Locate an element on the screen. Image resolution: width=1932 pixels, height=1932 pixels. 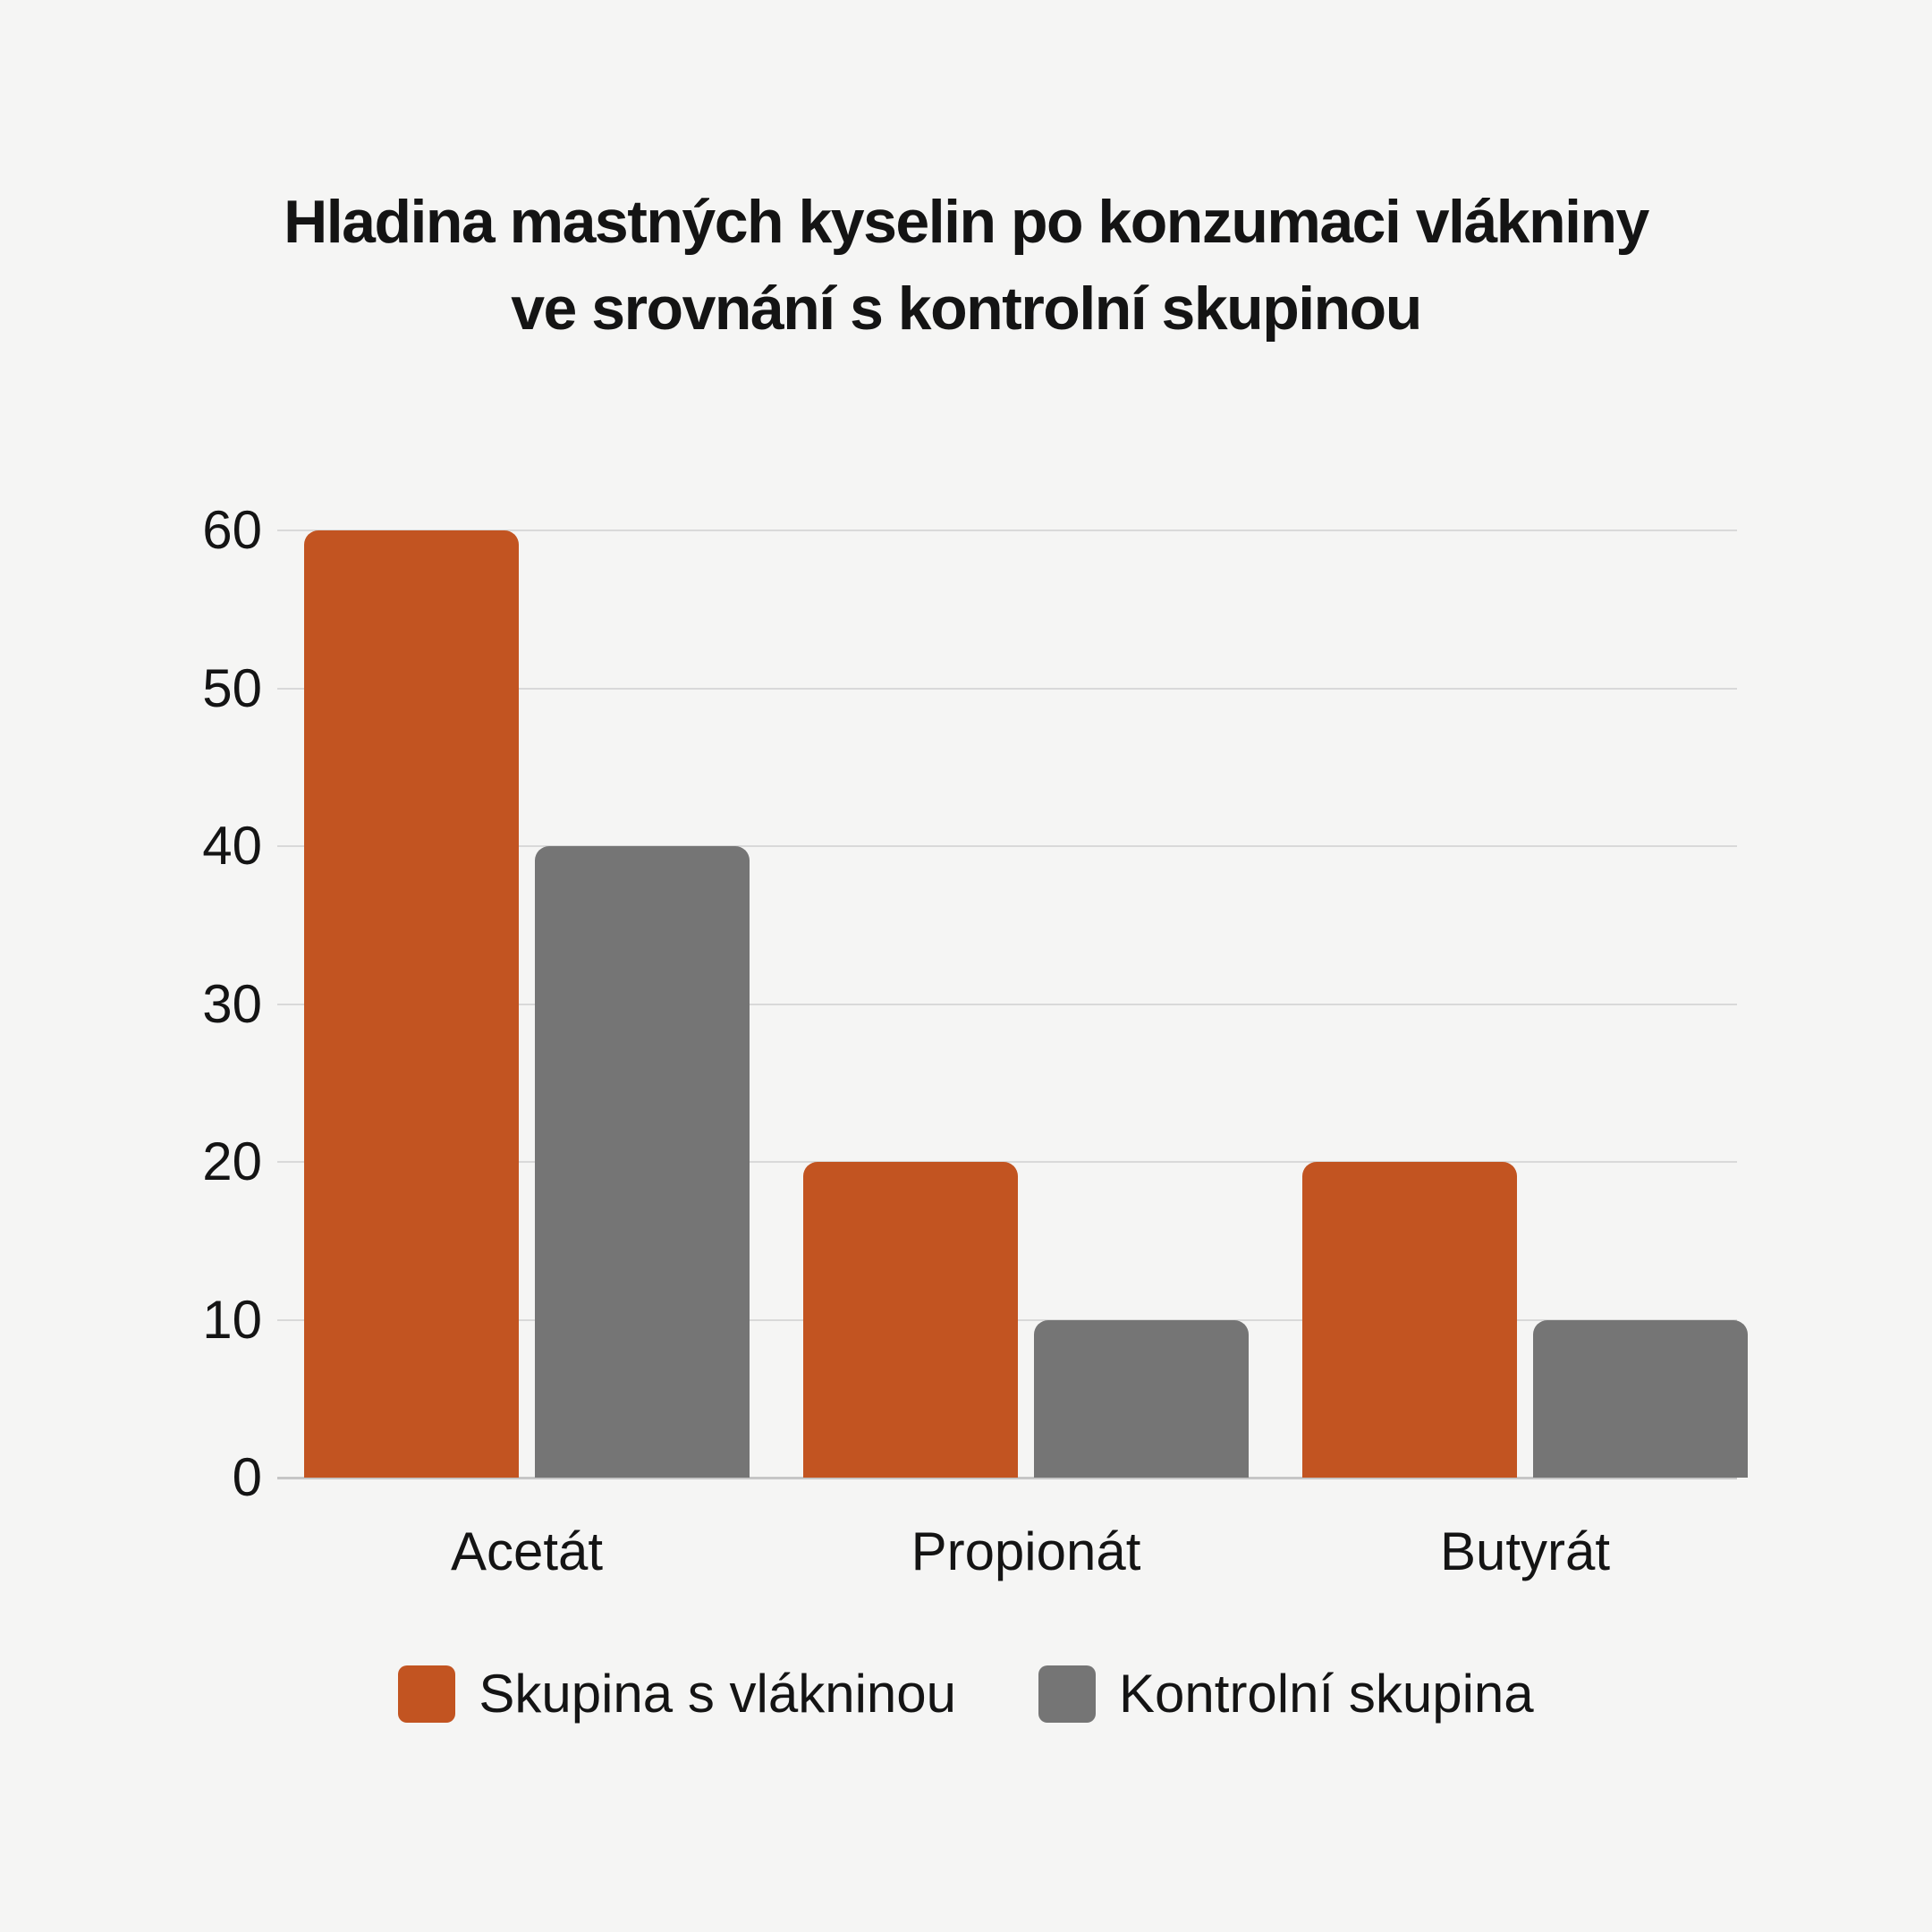
y-tick-label-40: 40 is located at coordinates (232, 846).